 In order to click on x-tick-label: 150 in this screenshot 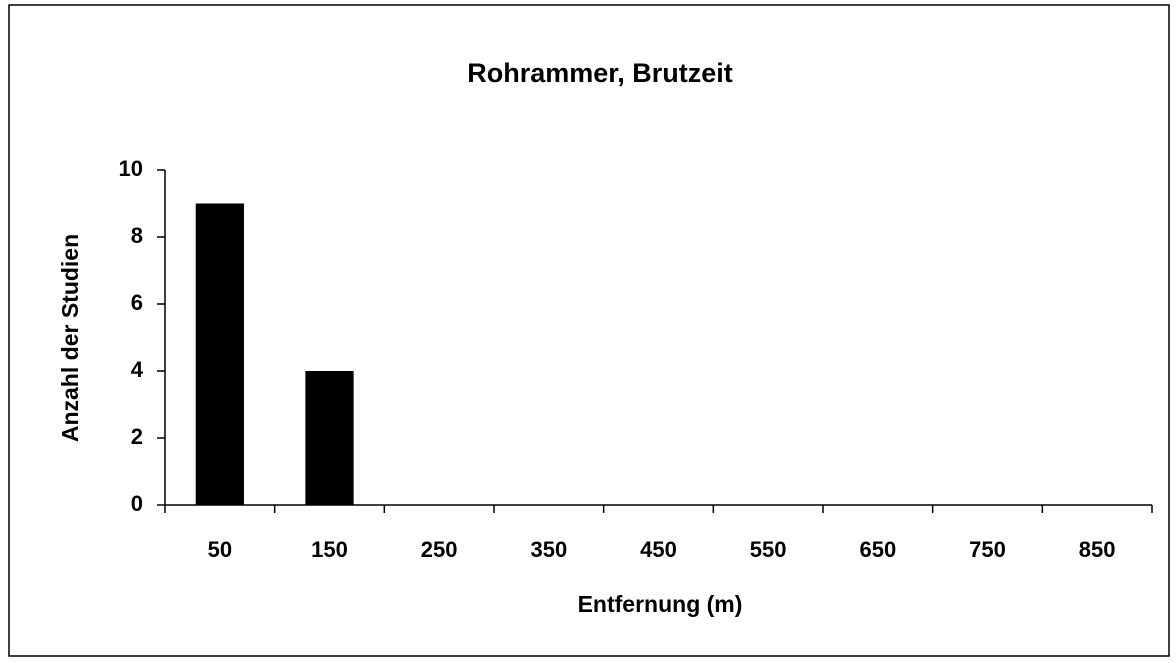, I will do `click(329, 549)`.